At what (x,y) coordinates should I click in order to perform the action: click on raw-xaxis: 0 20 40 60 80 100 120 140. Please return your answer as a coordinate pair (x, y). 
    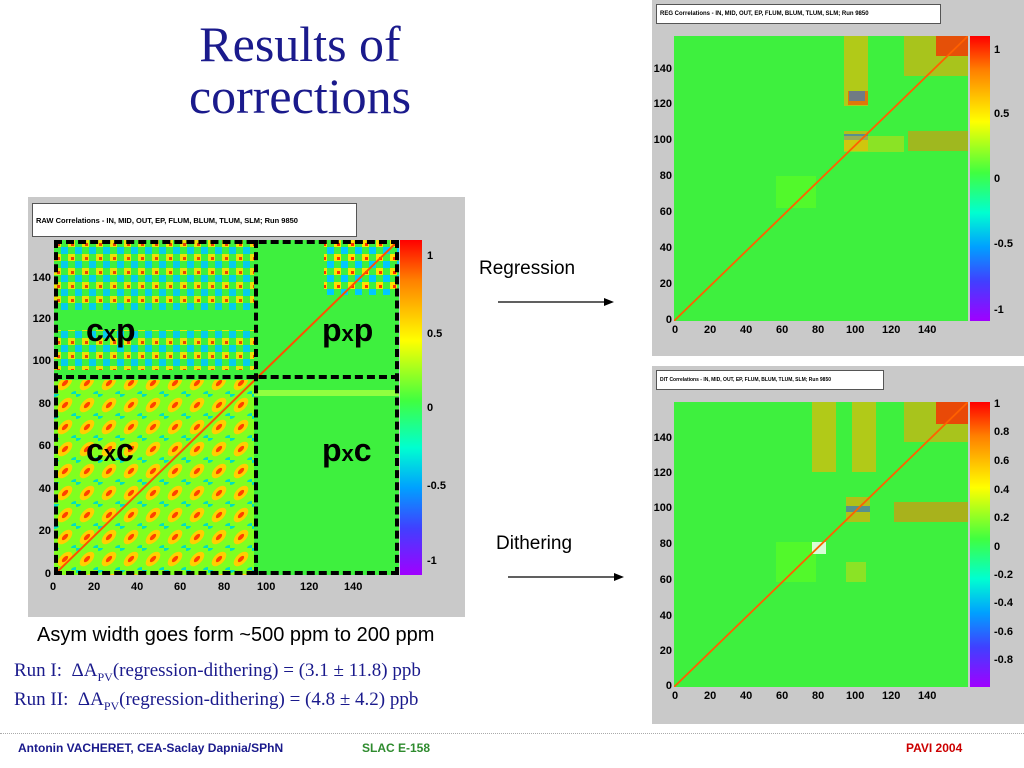
    Looking at the image, I should click on (228, 589).